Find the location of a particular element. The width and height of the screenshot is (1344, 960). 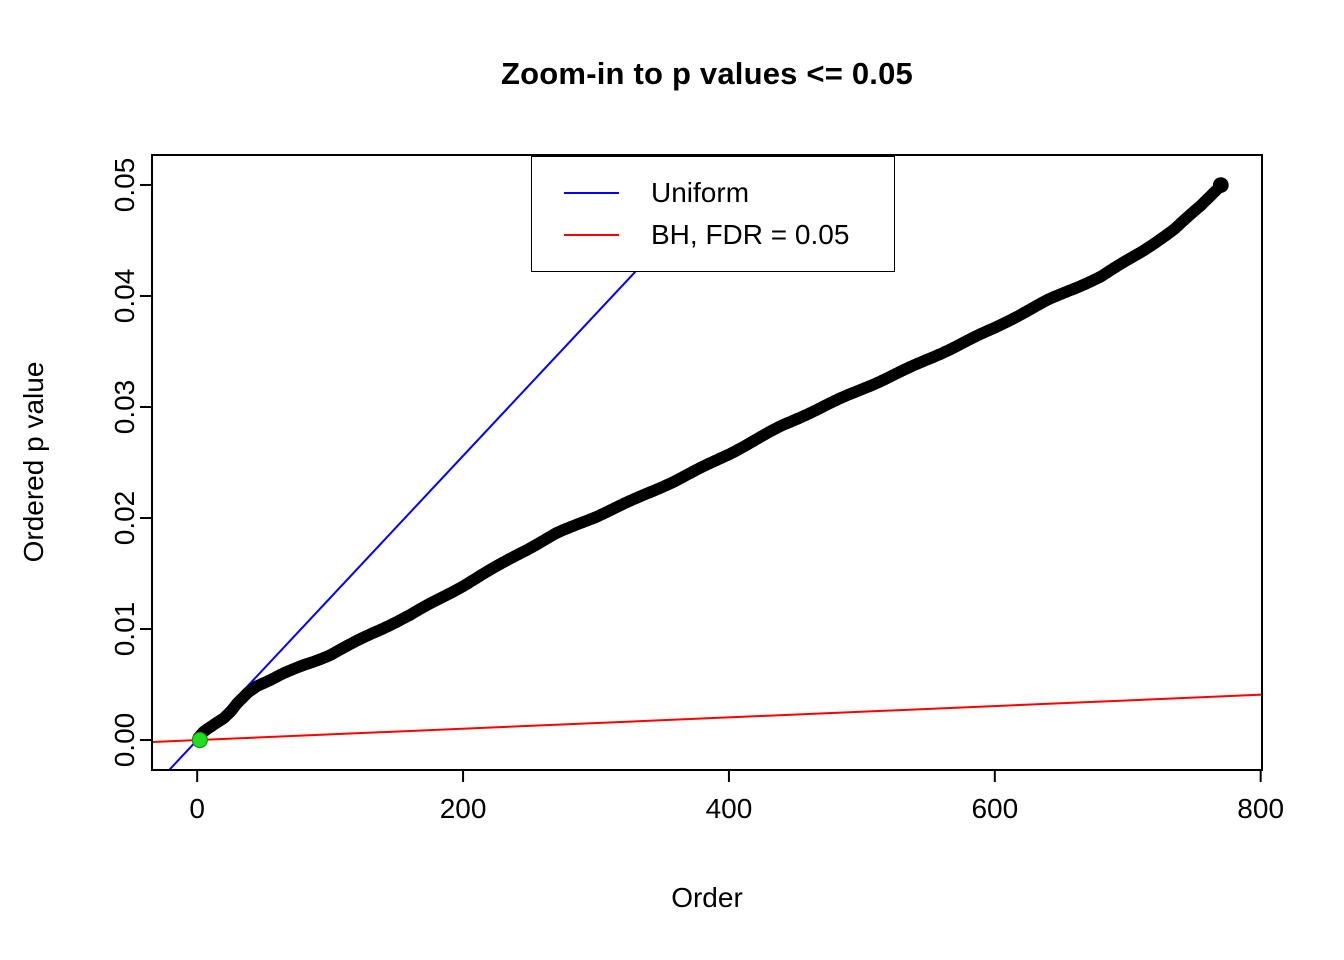

y-tick-label: 0.02 is located at coordinates (124, 518).